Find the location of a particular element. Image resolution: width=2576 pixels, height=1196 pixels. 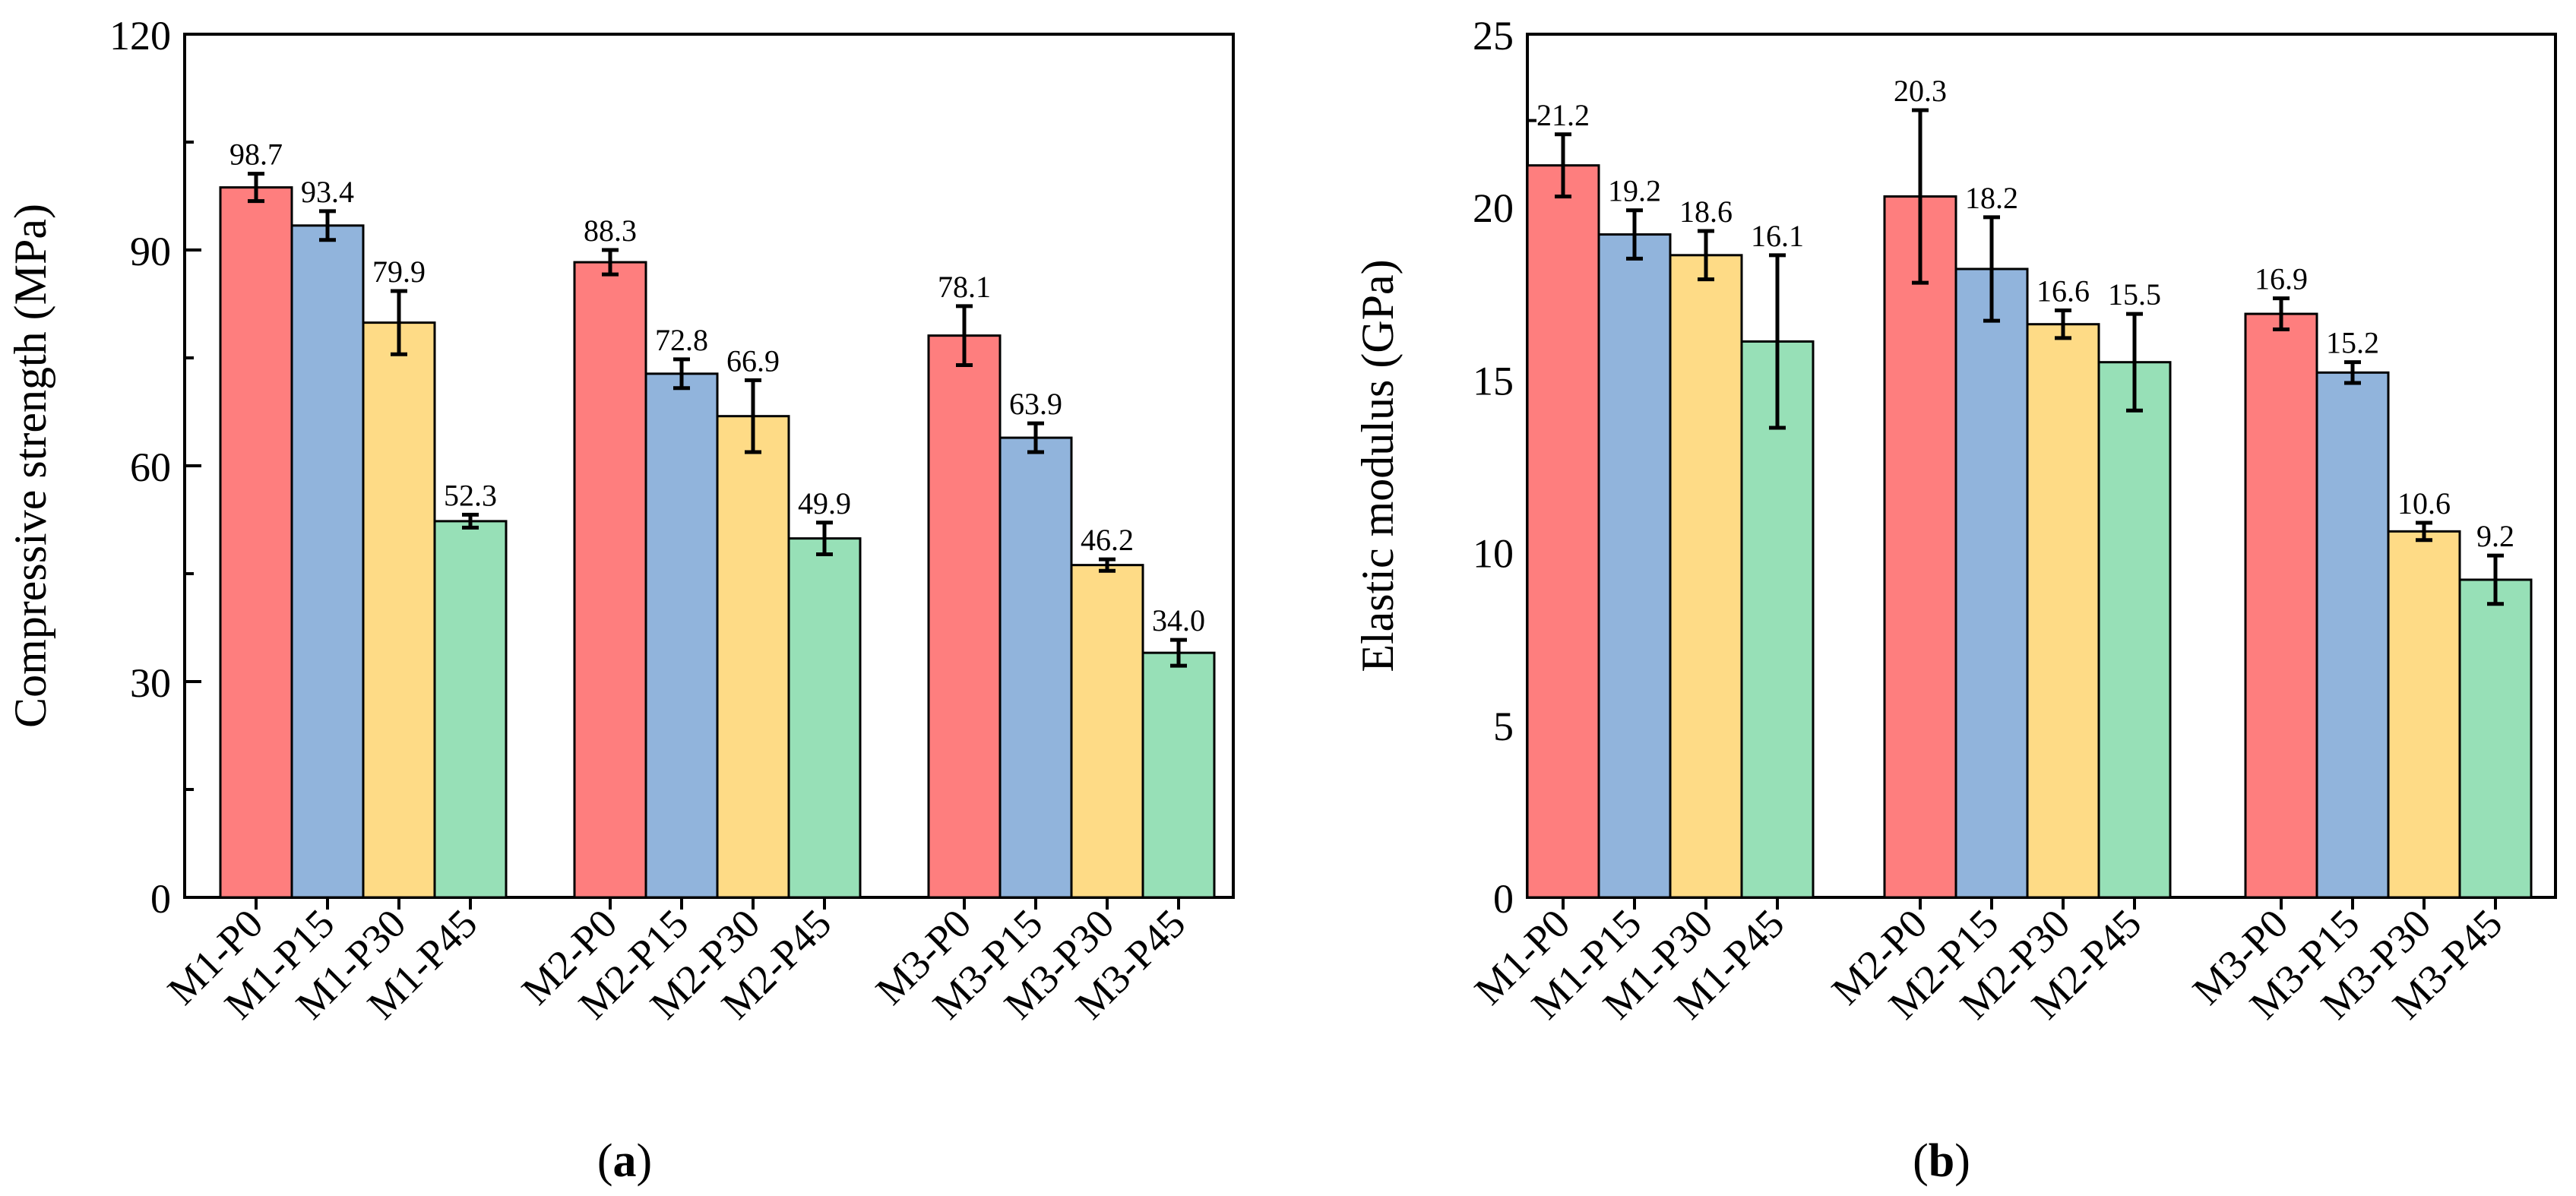

data-label: 79.9 is located at coordinates (399, 272).